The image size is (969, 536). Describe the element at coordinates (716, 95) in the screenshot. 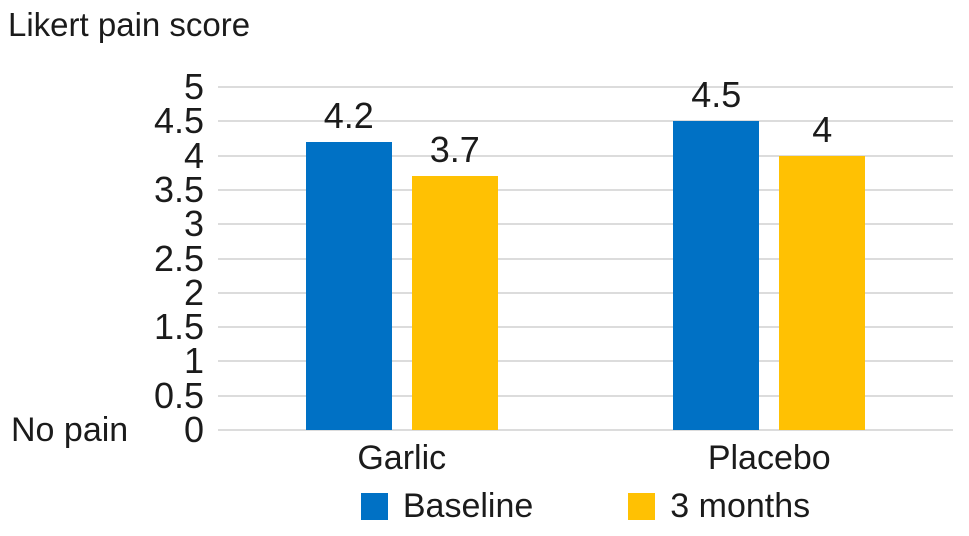

I see `value-label-placebo-baseline: 4.5` at that location.